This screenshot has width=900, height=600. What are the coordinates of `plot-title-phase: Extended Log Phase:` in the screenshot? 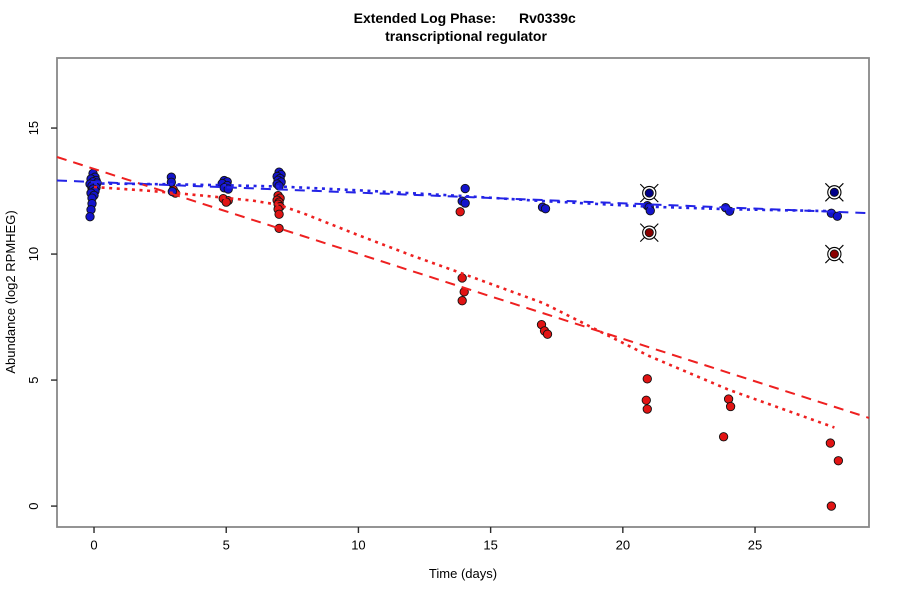 It's located at (425, 18).